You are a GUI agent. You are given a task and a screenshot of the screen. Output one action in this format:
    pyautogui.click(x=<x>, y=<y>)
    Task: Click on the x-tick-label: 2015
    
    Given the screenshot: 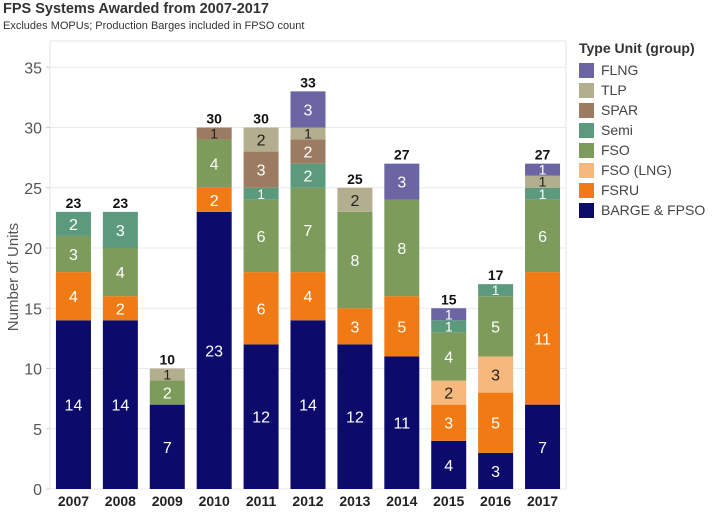 What is the action you would take?
    pyautogui.click(x=448, y=501)
    